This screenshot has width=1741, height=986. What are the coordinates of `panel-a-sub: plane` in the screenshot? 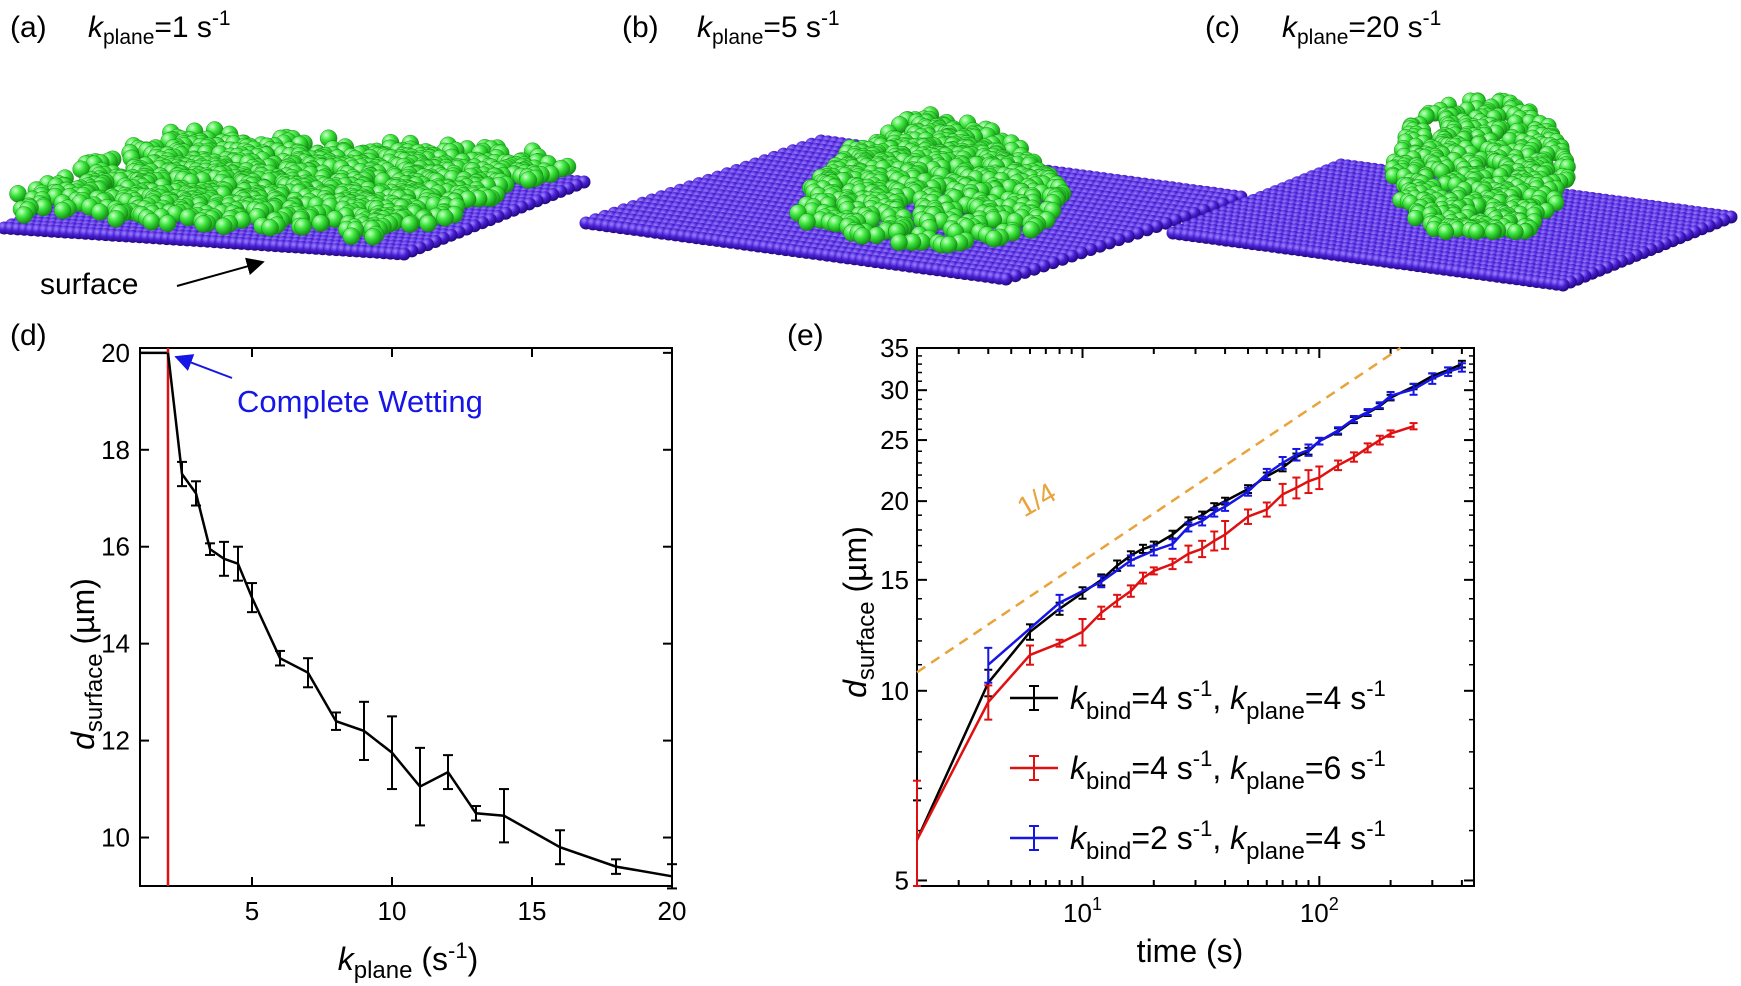 It's located at (128, 37).